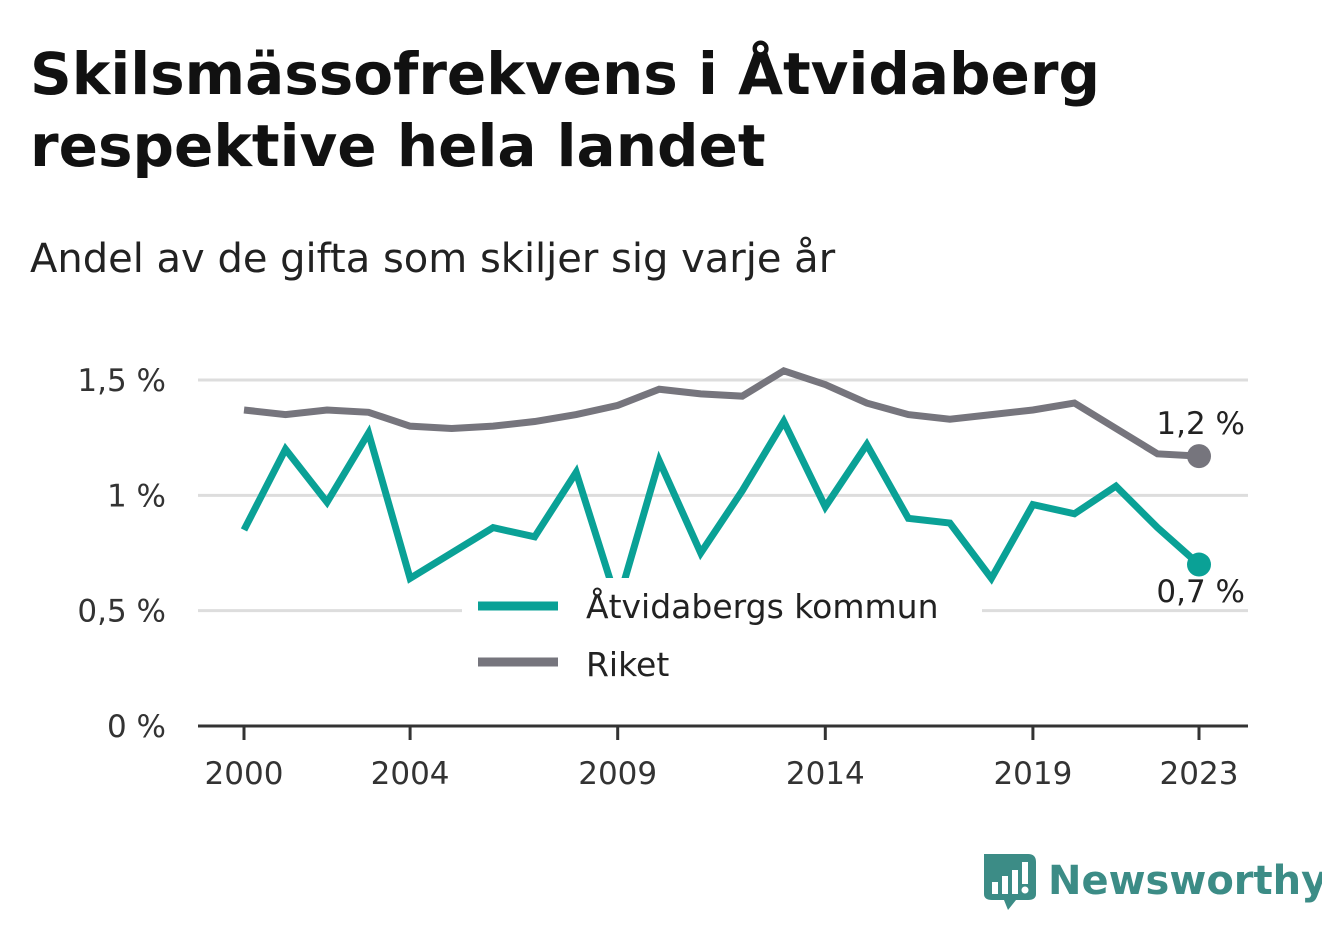 The height and width of the screenshot is (939, 1322). I want to click on y-tick-label: 0,5 %, so click(121, 612).